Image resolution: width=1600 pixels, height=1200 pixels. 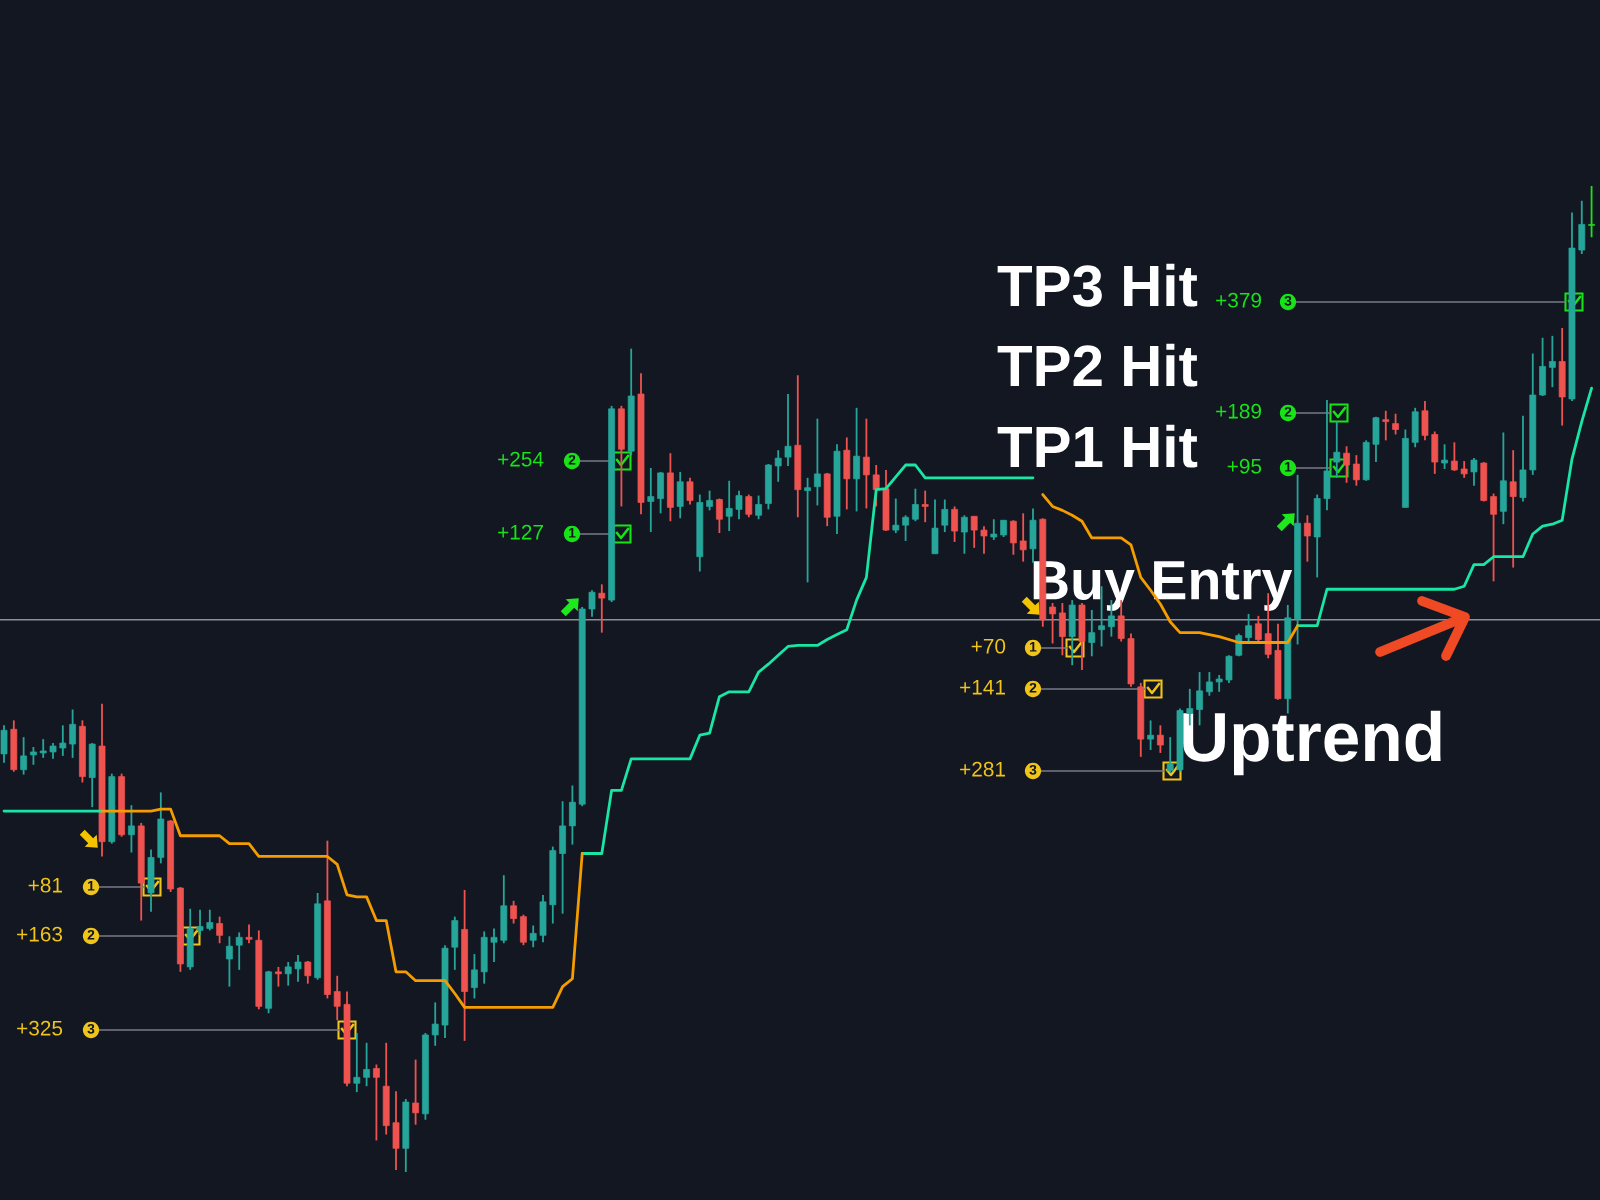 I want to click on annotation: +379, so click(x=1239, y=300).